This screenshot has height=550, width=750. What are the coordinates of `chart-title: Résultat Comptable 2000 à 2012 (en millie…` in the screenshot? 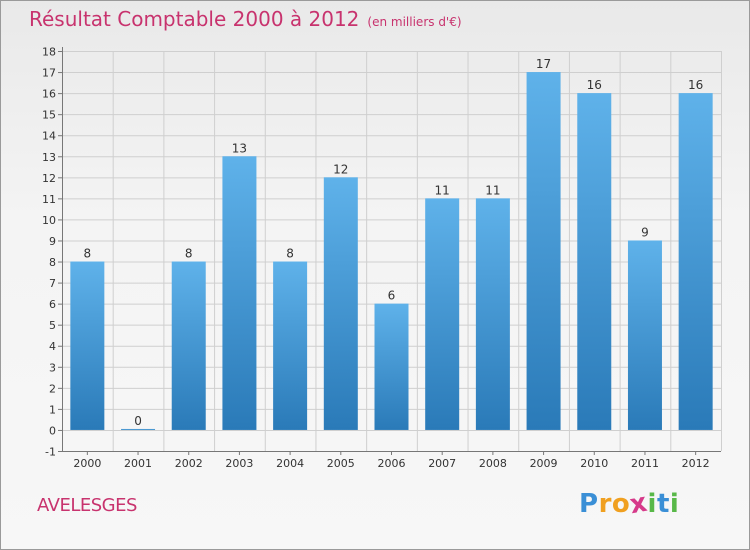 It's located at (245, 19).